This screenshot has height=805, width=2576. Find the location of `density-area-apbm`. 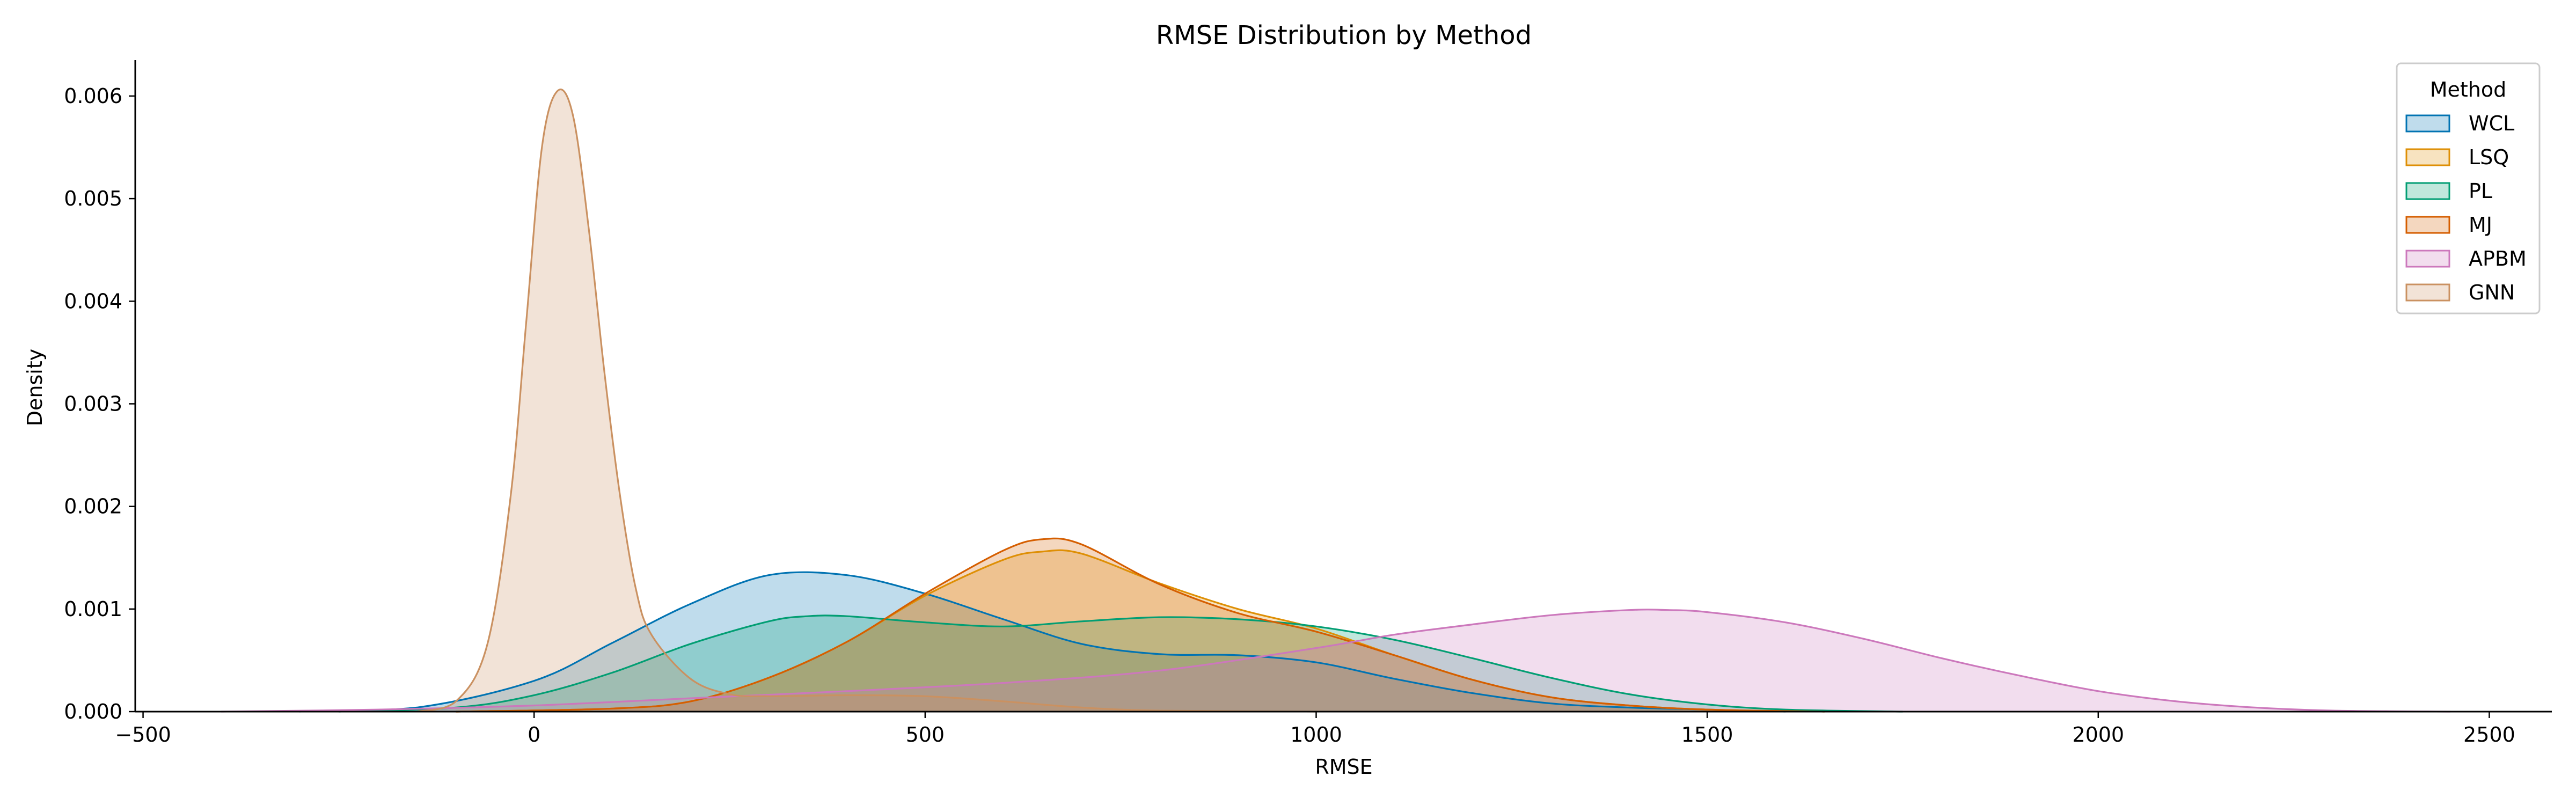

density-area-apbm is located at coordinates (1335, 660).